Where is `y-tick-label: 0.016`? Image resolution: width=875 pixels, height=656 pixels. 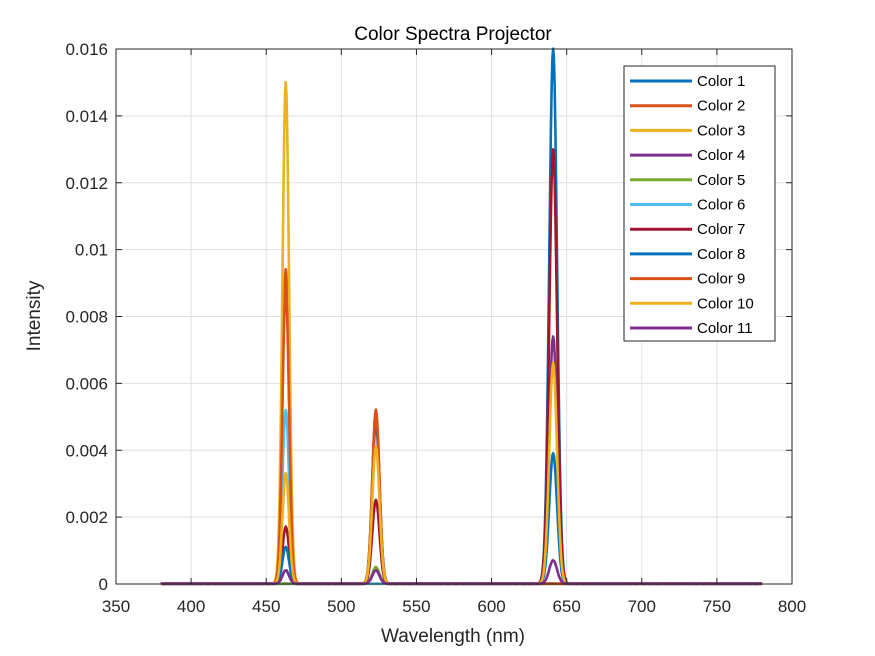 y-tick-label: 0.016 is located at coordinates (86, 49).